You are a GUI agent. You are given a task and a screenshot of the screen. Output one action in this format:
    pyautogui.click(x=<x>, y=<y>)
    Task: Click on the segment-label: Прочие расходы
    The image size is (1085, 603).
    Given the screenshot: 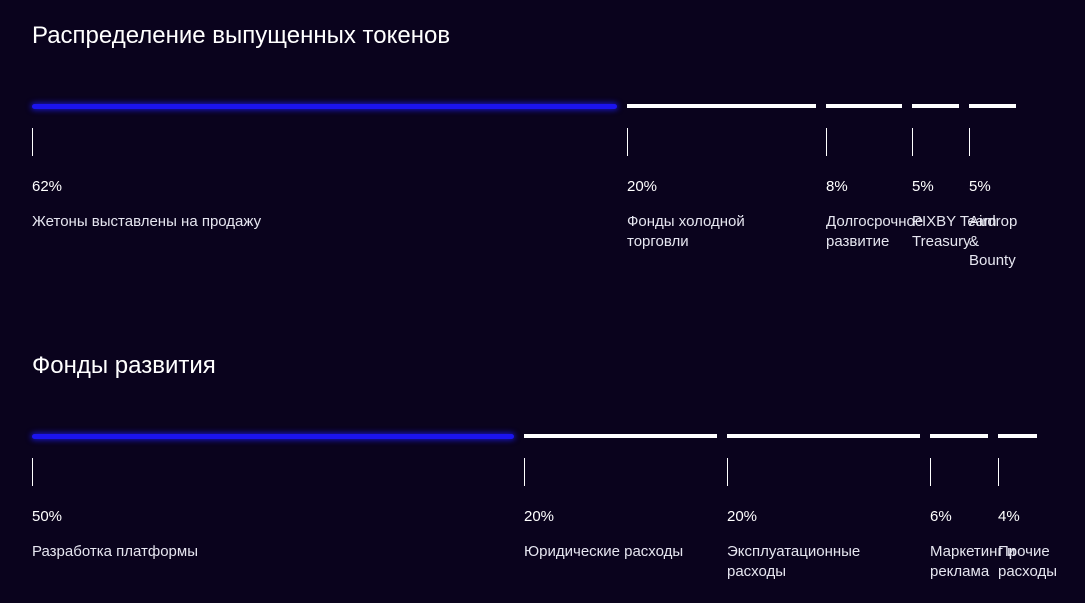 What is the action you would take?
    pyautogui.click(x=1028, y=561)
    